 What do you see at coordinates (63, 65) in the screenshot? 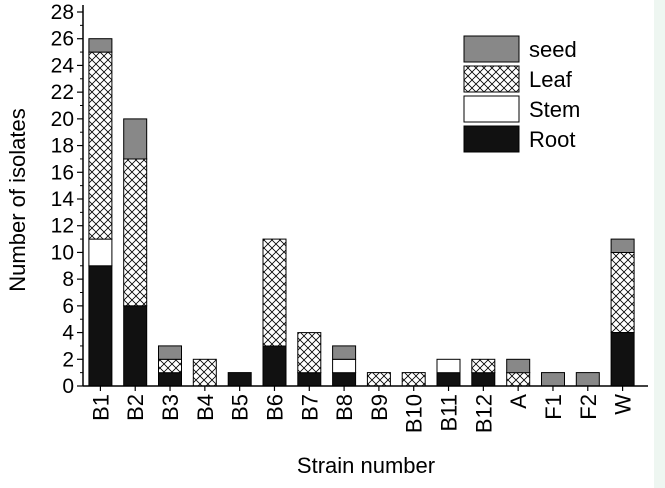
I see `y-tick-label-24: 24` at bounding box center [63, 65].